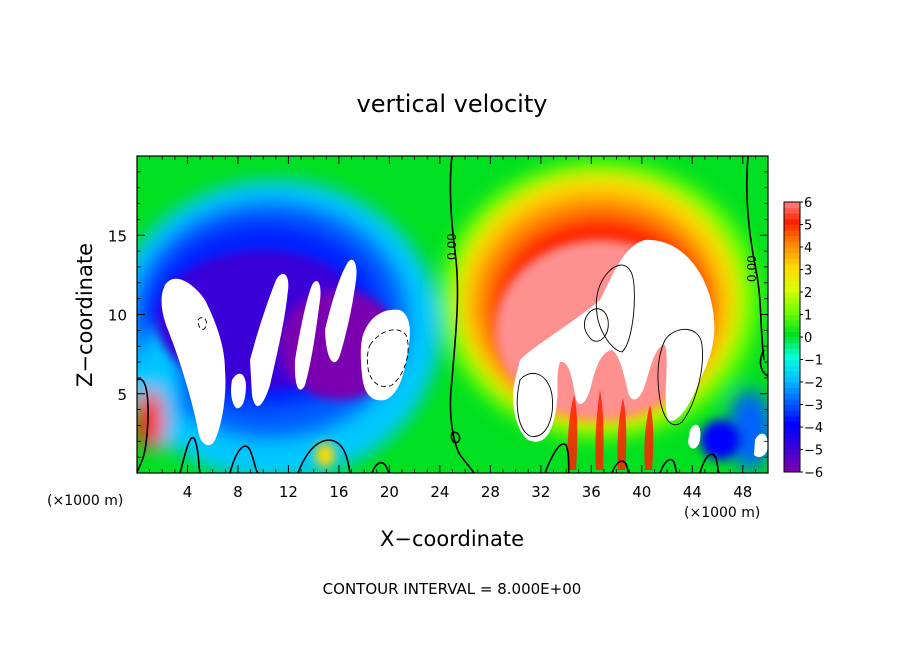 The width and height of the screenshot is (904, 659). What do you see at coordinates (288, 492) in the screenshot?
I see `x-tick-label: 12` at bounding box center [288, 492].